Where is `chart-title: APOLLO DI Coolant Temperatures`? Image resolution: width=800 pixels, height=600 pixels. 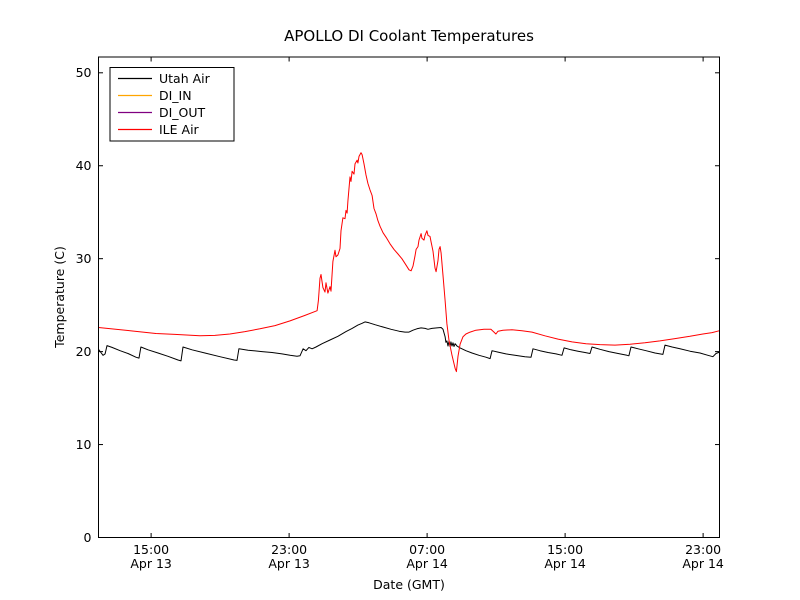 chart-title: APOLLO DI Coolant Temperatures is located at coordinates (409, 36).